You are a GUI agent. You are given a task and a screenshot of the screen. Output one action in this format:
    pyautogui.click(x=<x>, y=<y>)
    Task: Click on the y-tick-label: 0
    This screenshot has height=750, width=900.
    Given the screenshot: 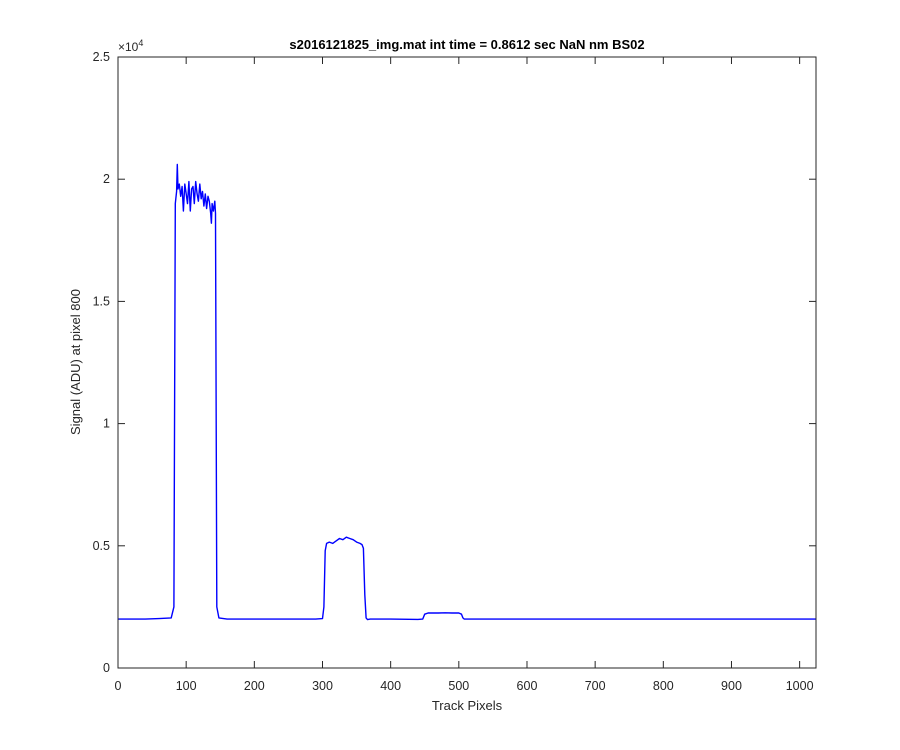 What is the action you would take?
    pyautogui.click(x=106, y=668)
    